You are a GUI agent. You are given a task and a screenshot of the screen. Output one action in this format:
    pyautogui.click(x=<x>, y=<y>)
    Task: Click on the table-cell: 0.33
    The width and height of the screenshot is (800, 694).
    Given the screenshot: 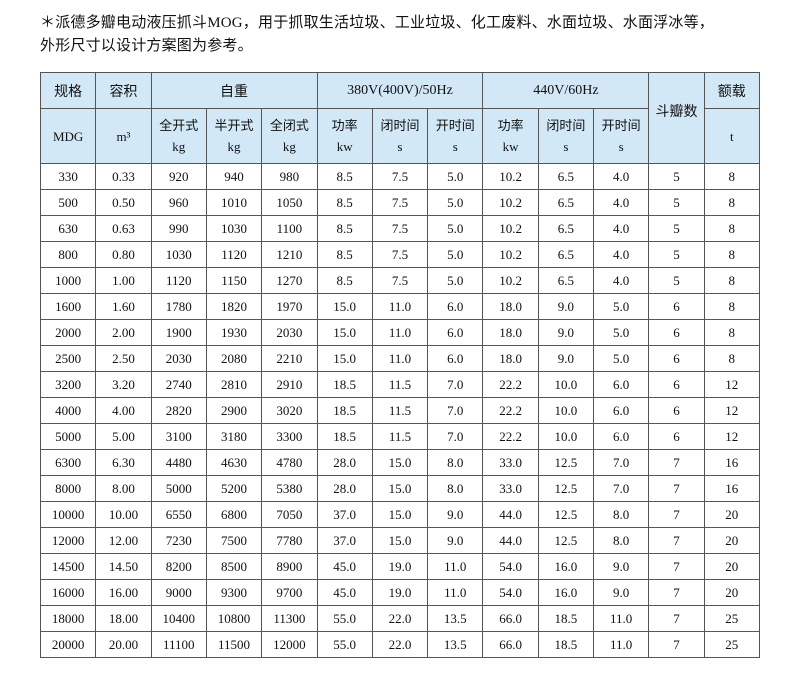 What is the action you would take?
    pyautogui.click(x=123, y=176)
    